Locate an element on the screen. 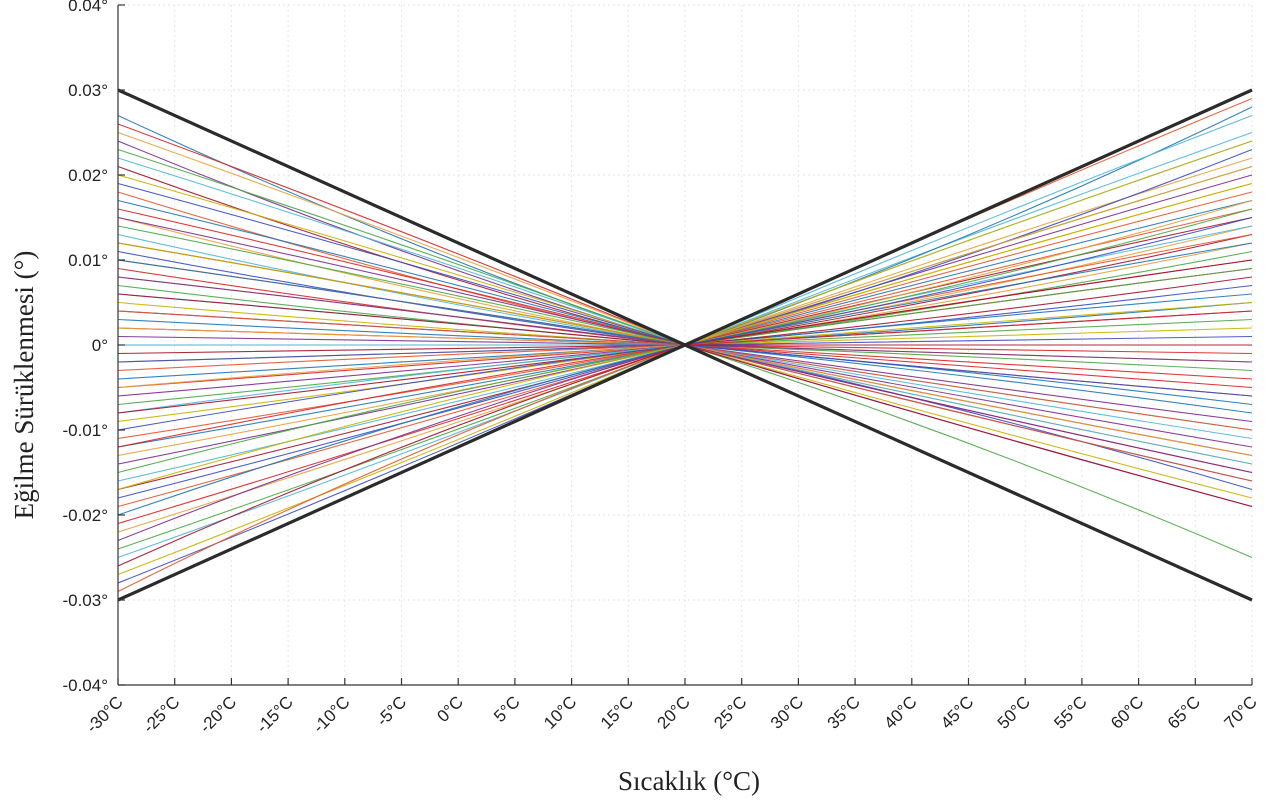 Image resolution: width=1273 pixels, height=803 pixels. x-tick-label: -15°C is located at coordinates (275, 714).